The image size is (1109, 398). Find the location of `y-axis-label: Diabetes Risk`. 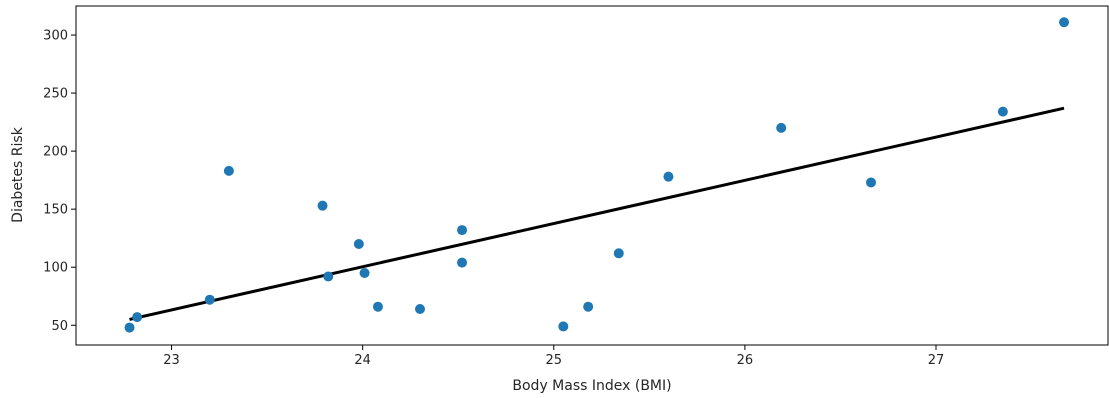

y-axis-label: Diabetes Risk is located at coordinates (18, 174).